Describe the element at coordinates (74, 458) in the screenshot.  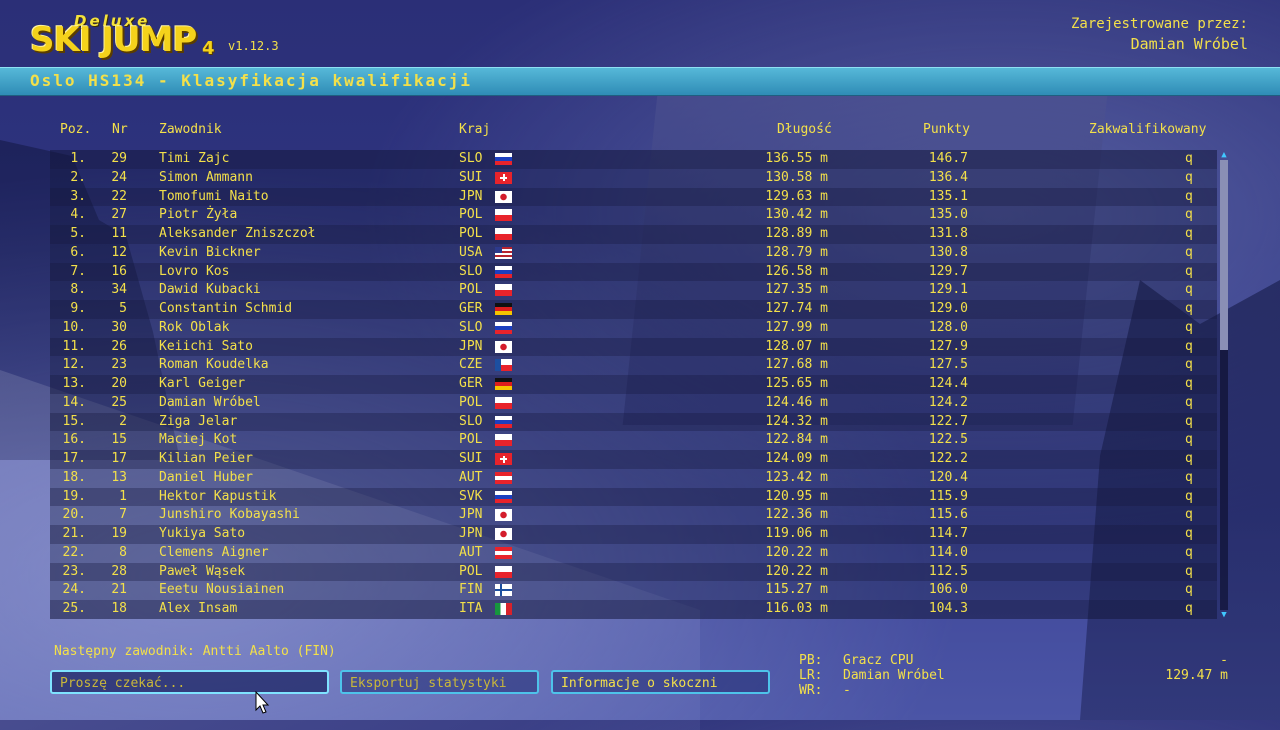
I see `row-position: 17.` at that location.